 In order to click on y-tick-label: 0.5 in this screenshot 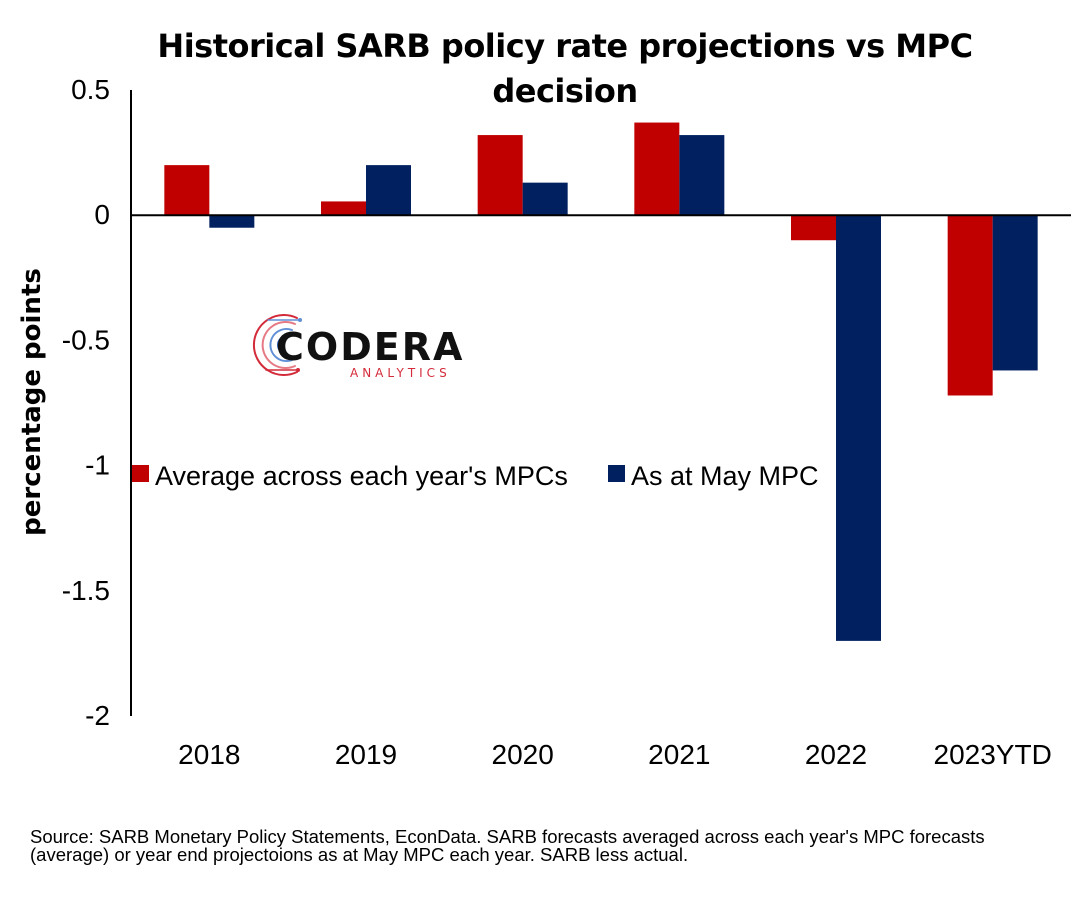, I will do `click(90, 89)`.